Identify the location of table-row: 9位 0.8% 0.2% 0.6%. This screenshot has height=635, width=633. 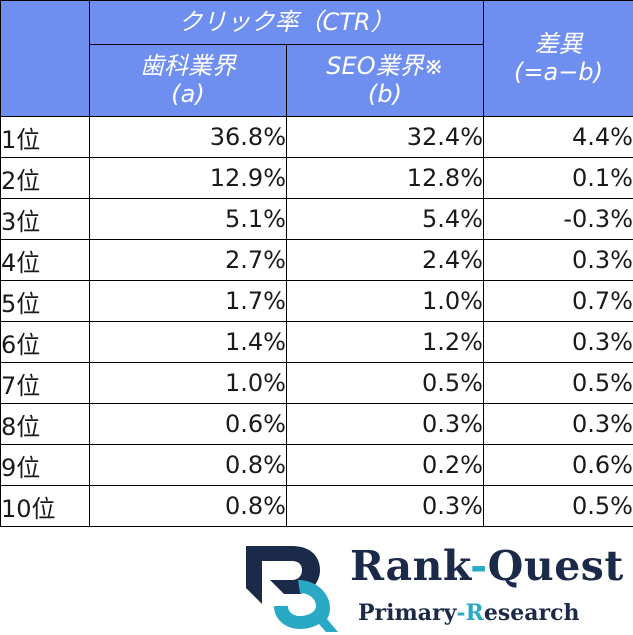
(316, 465).